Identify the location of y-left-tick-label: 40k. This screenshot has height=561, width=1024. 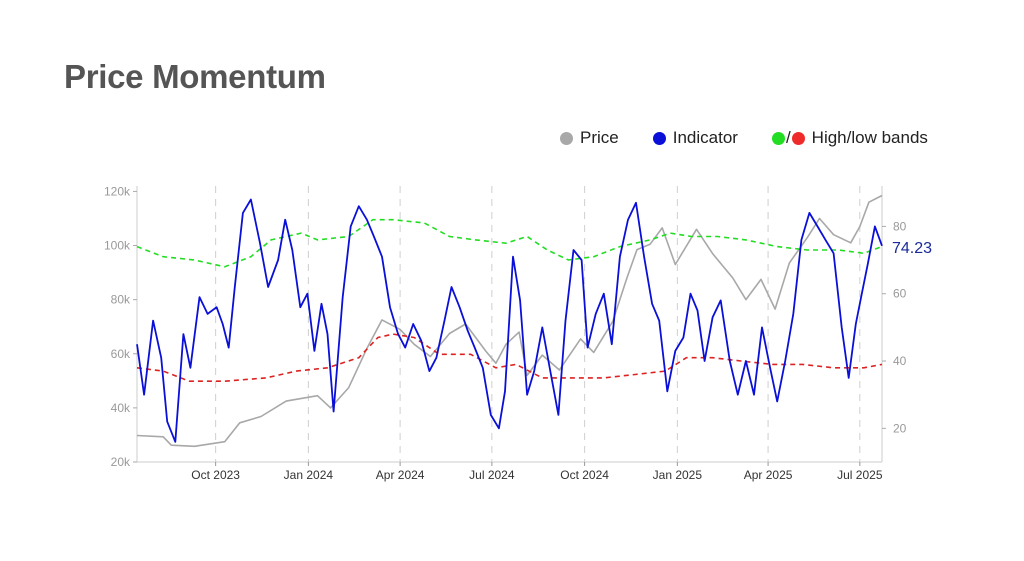
(121, 408).